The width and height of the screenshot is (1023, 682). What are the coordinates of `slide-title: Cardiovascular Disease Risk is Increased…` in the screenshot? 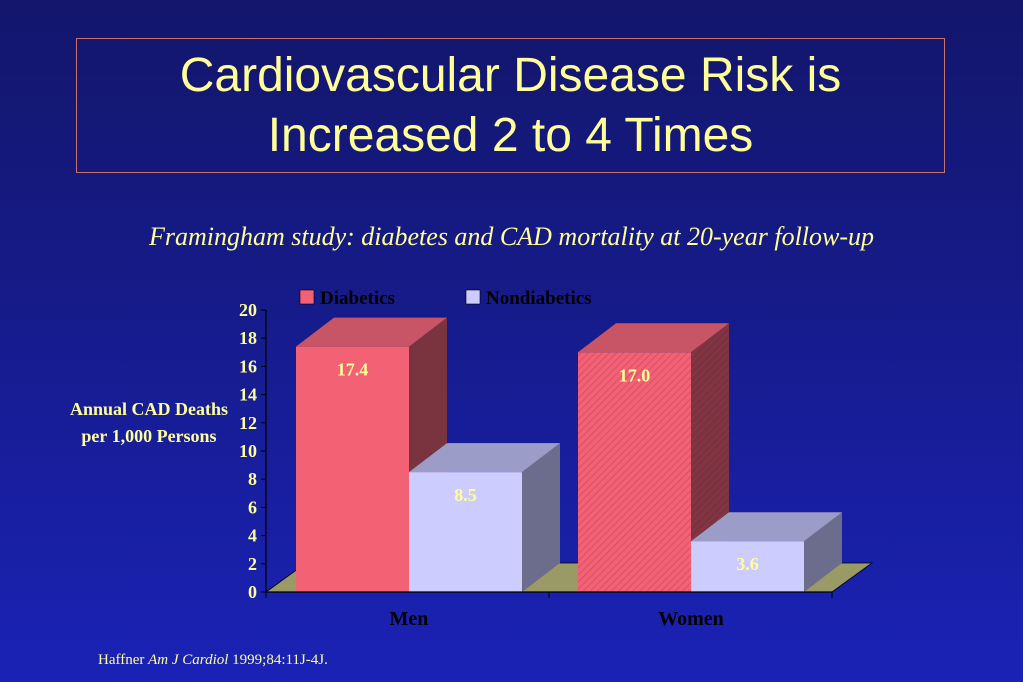 It's located at (510, 105).